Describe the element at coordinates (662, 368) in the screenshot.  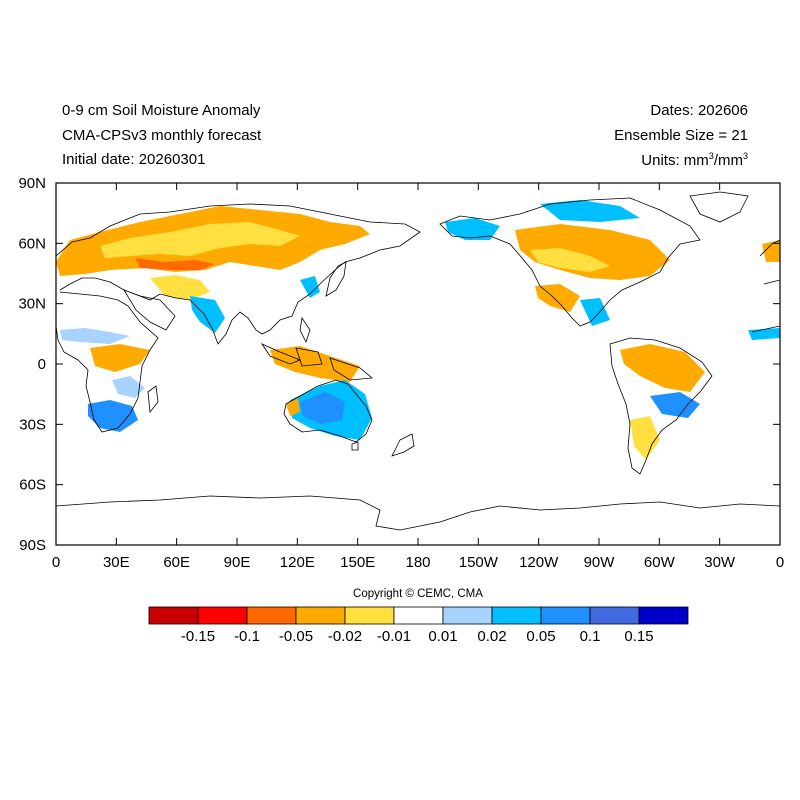
I see `south-america-dry` at that location.